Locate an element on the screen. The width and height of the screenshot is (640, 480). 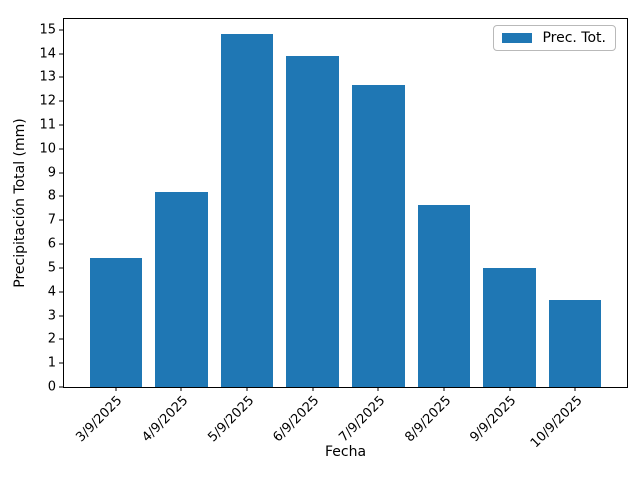
legend: Prec. Tot. is located at coordinates (554, 38).